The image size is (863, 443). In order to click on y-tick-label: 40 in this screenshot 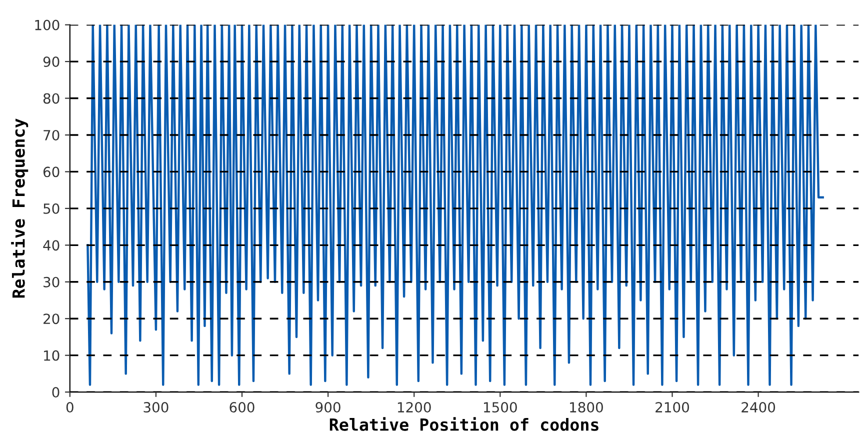, I will do `click(51, 245)`.